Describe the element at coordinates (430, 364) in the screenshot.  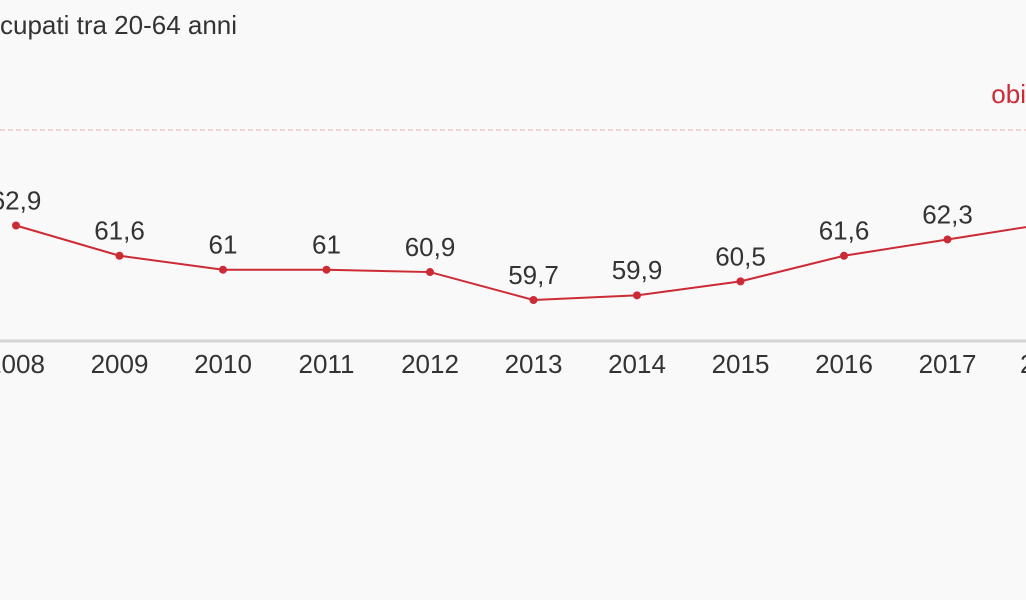
I see `x-tick-label: 2012` at that location.